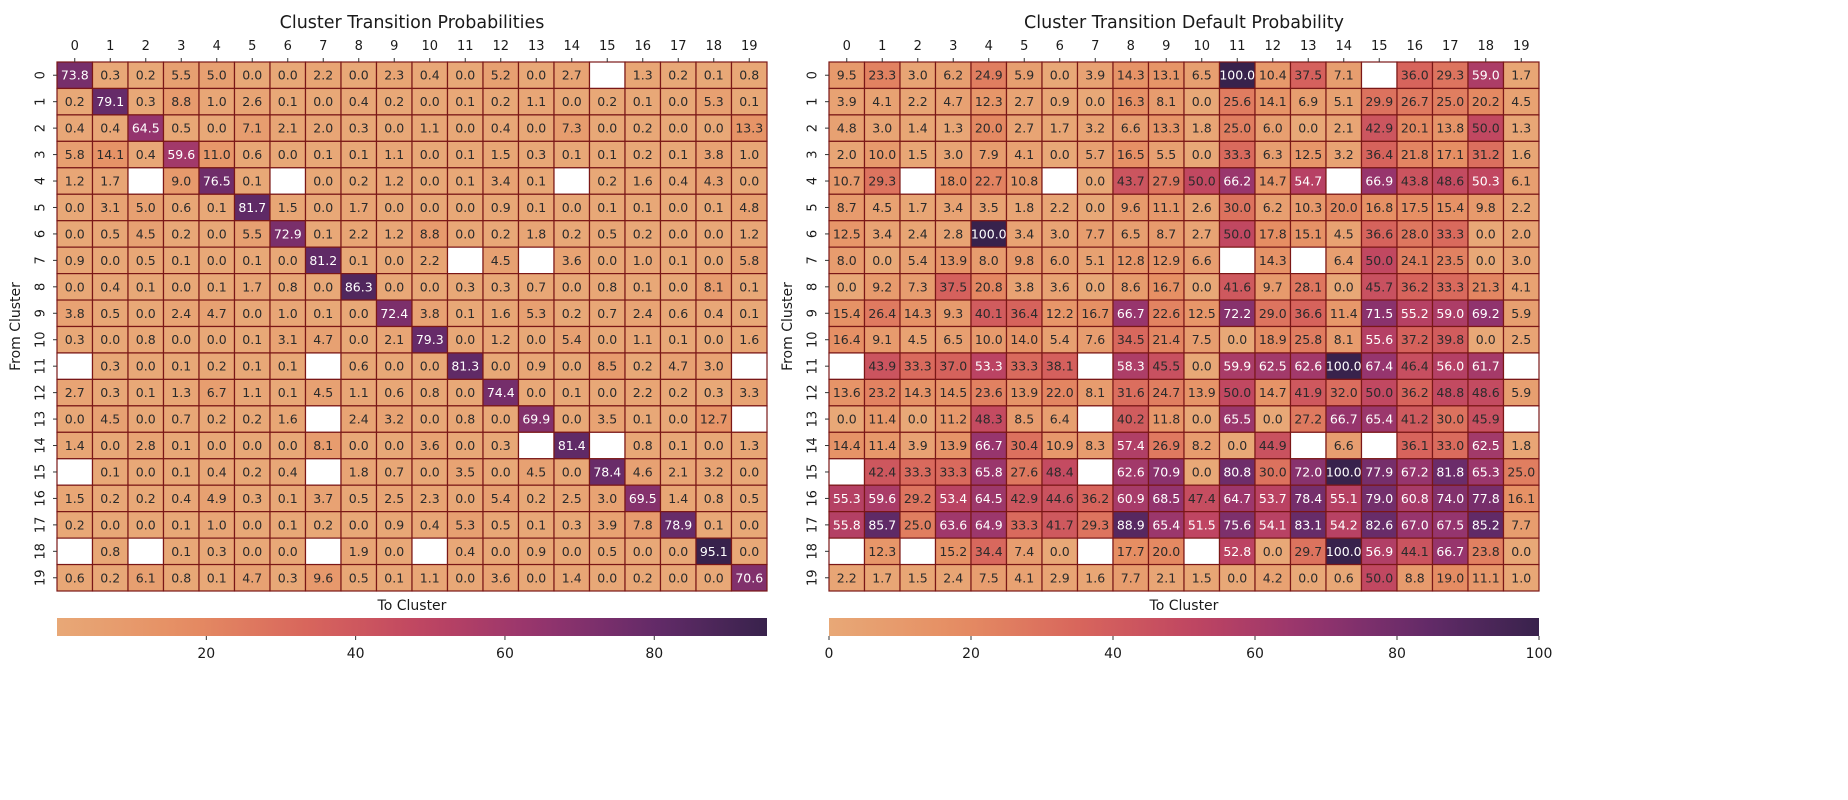 This screenshot has height=800, width=1848. What do you see at coordinates (1131, 551) in the screenshot?
I see `chart2-cell-label: 17.7` at bounding box center [1131, 551].